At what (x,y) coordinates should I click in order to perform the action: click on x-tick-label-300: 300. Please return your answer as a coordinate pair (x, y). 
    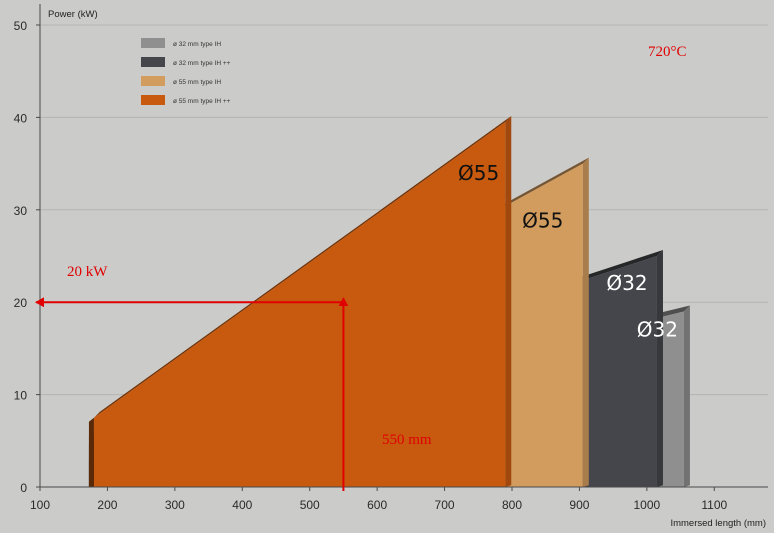
    Looking at the image, I should click on (175, 505).